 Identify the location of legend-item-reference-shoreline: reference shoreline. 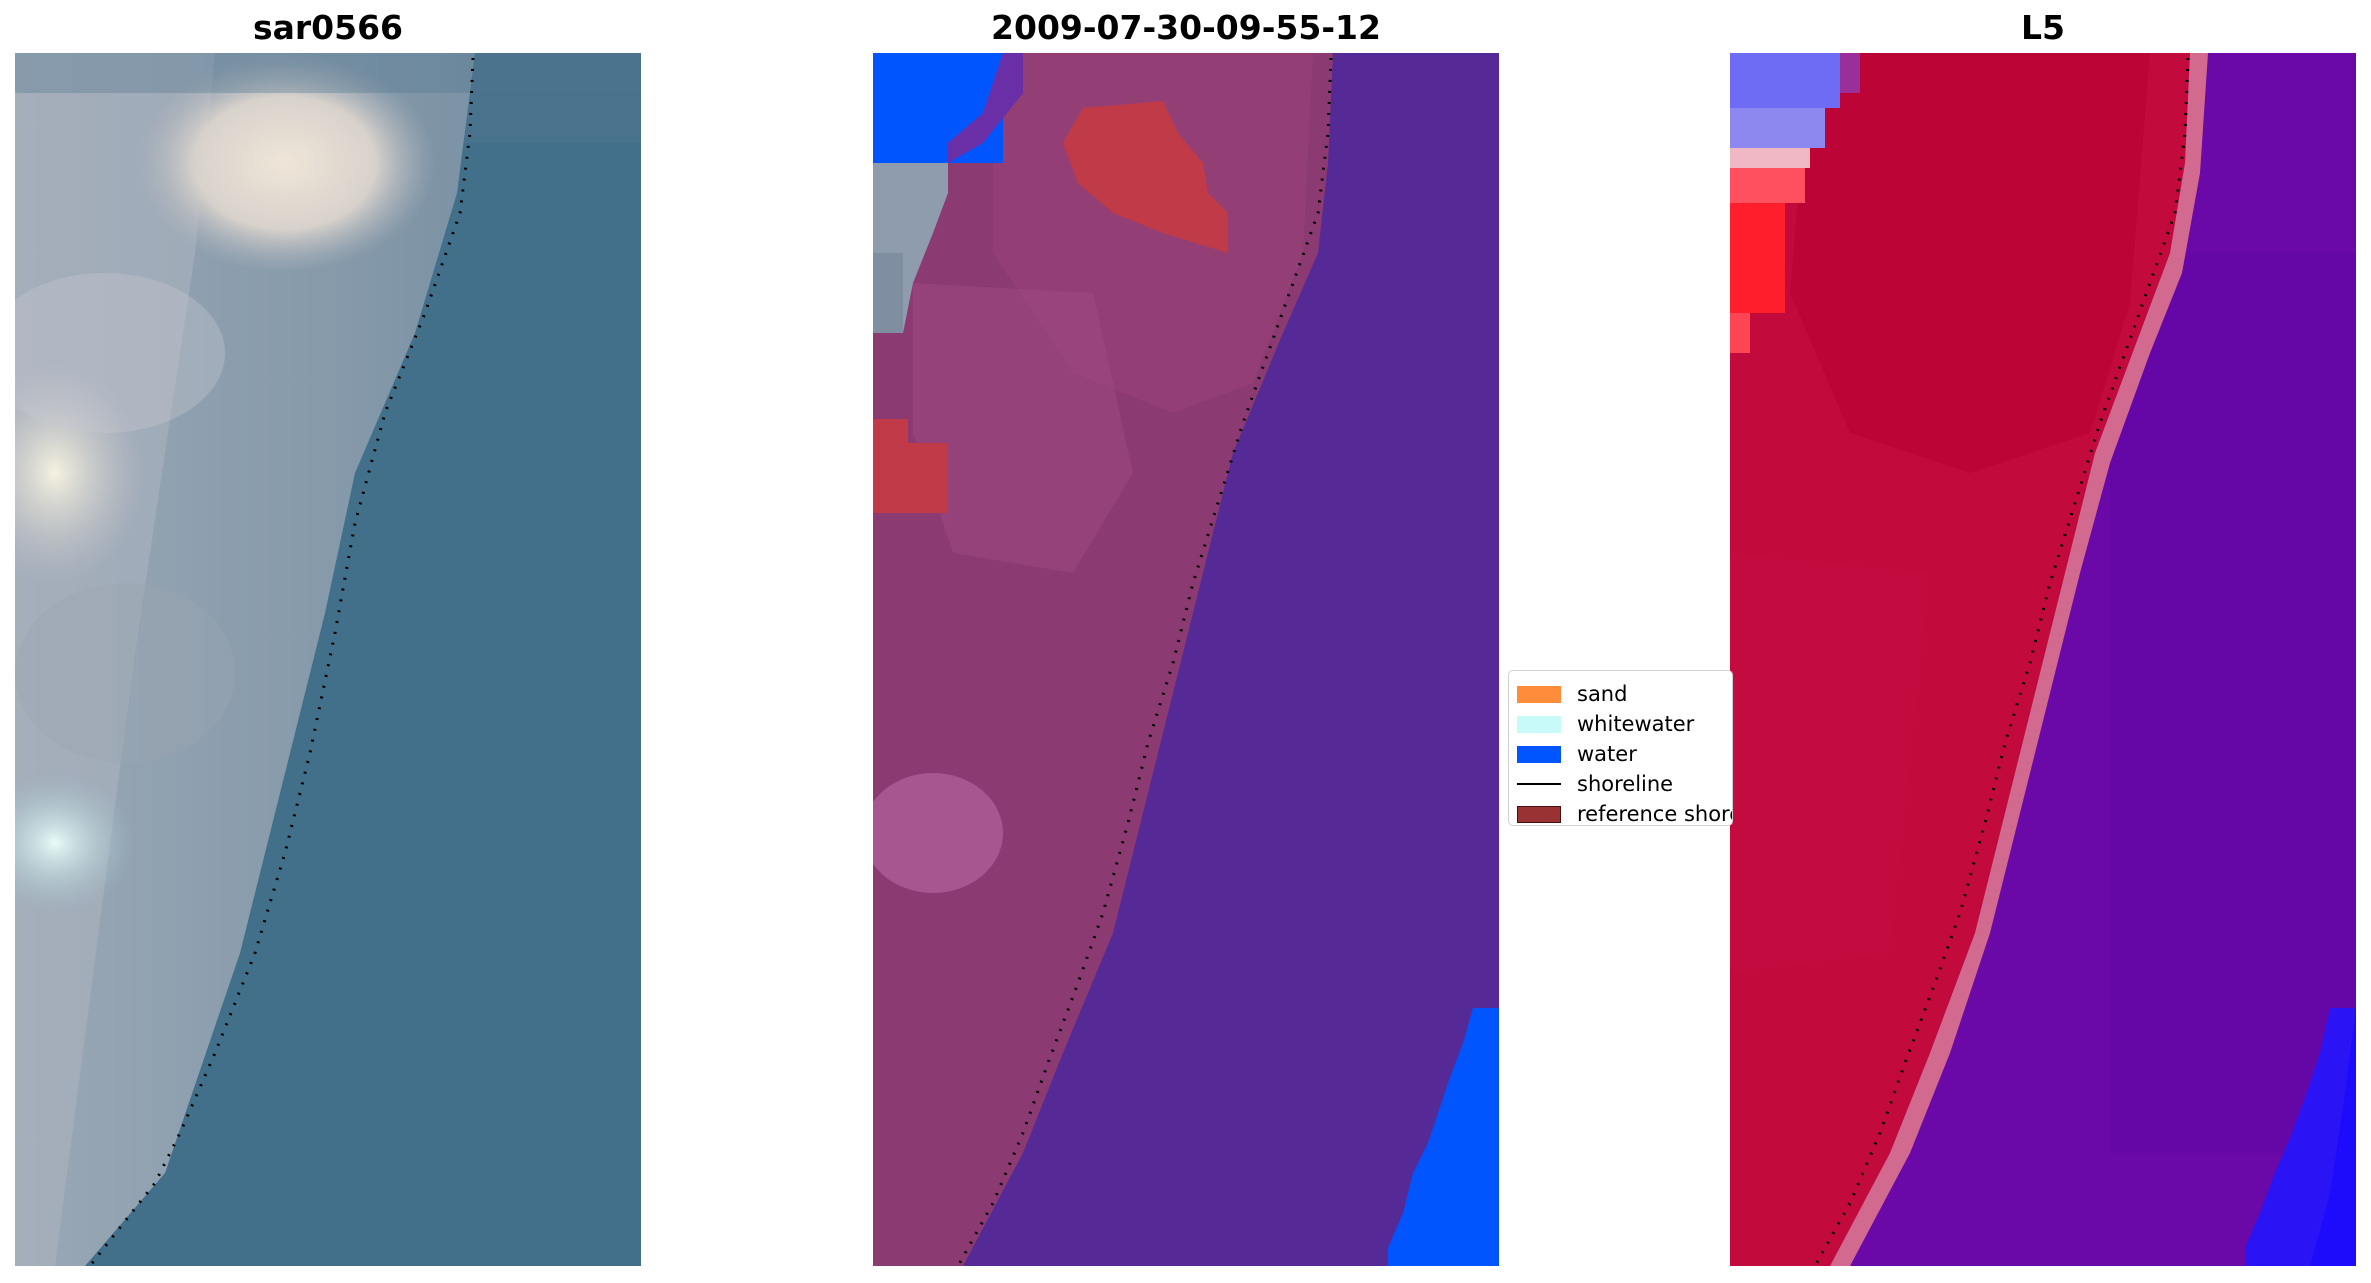
(1624, 812).